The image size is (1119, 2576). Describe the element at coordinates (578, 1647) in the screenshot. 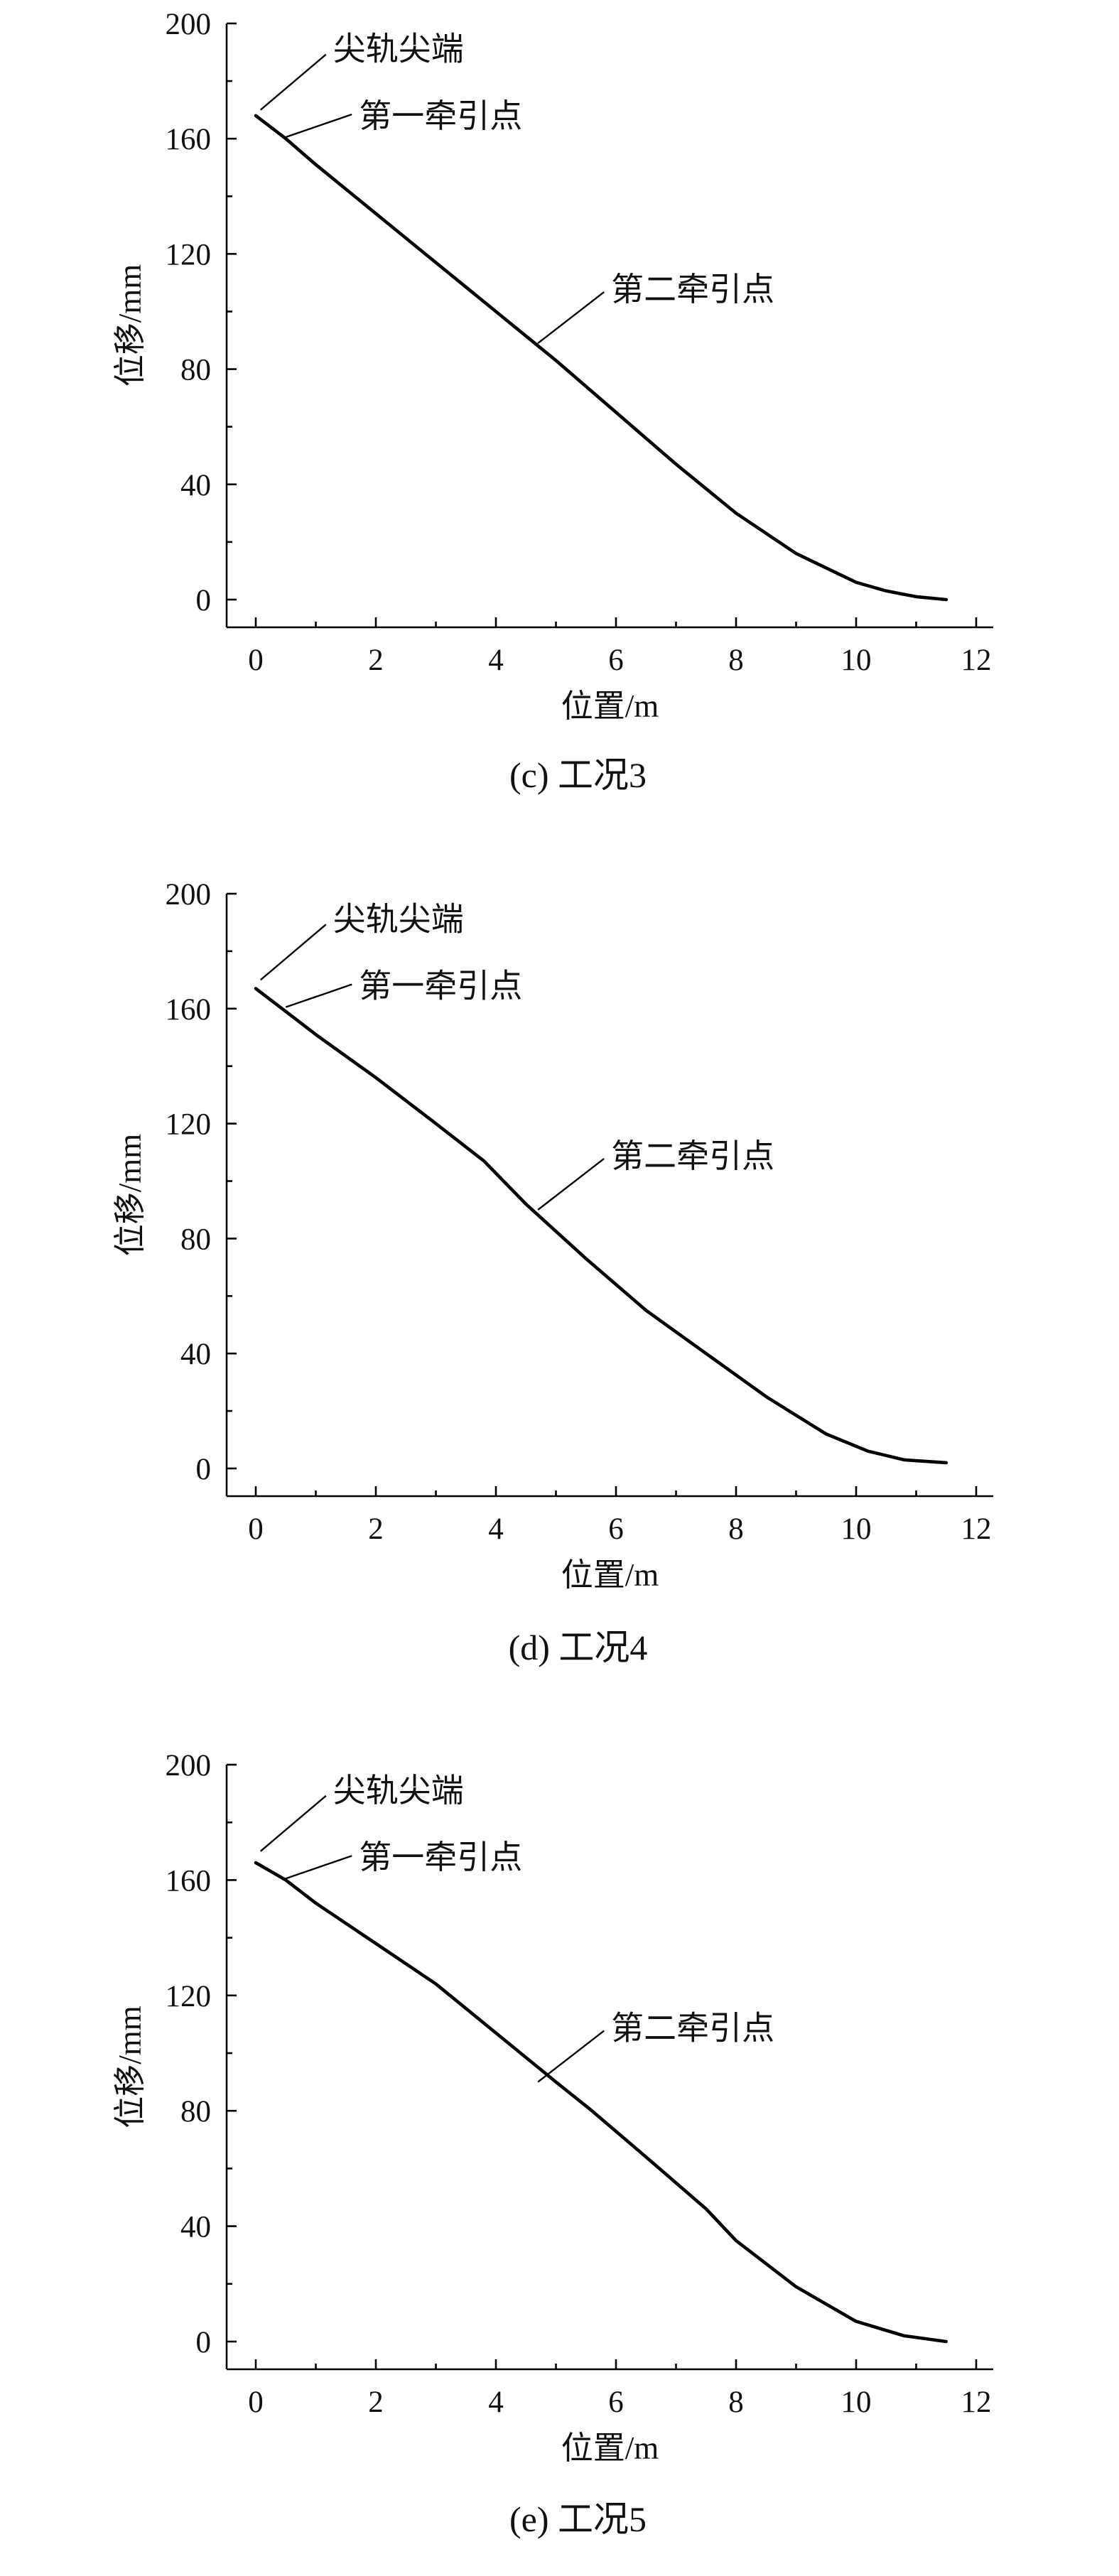

I see `panel-caption: (d) 工况4` at that location.